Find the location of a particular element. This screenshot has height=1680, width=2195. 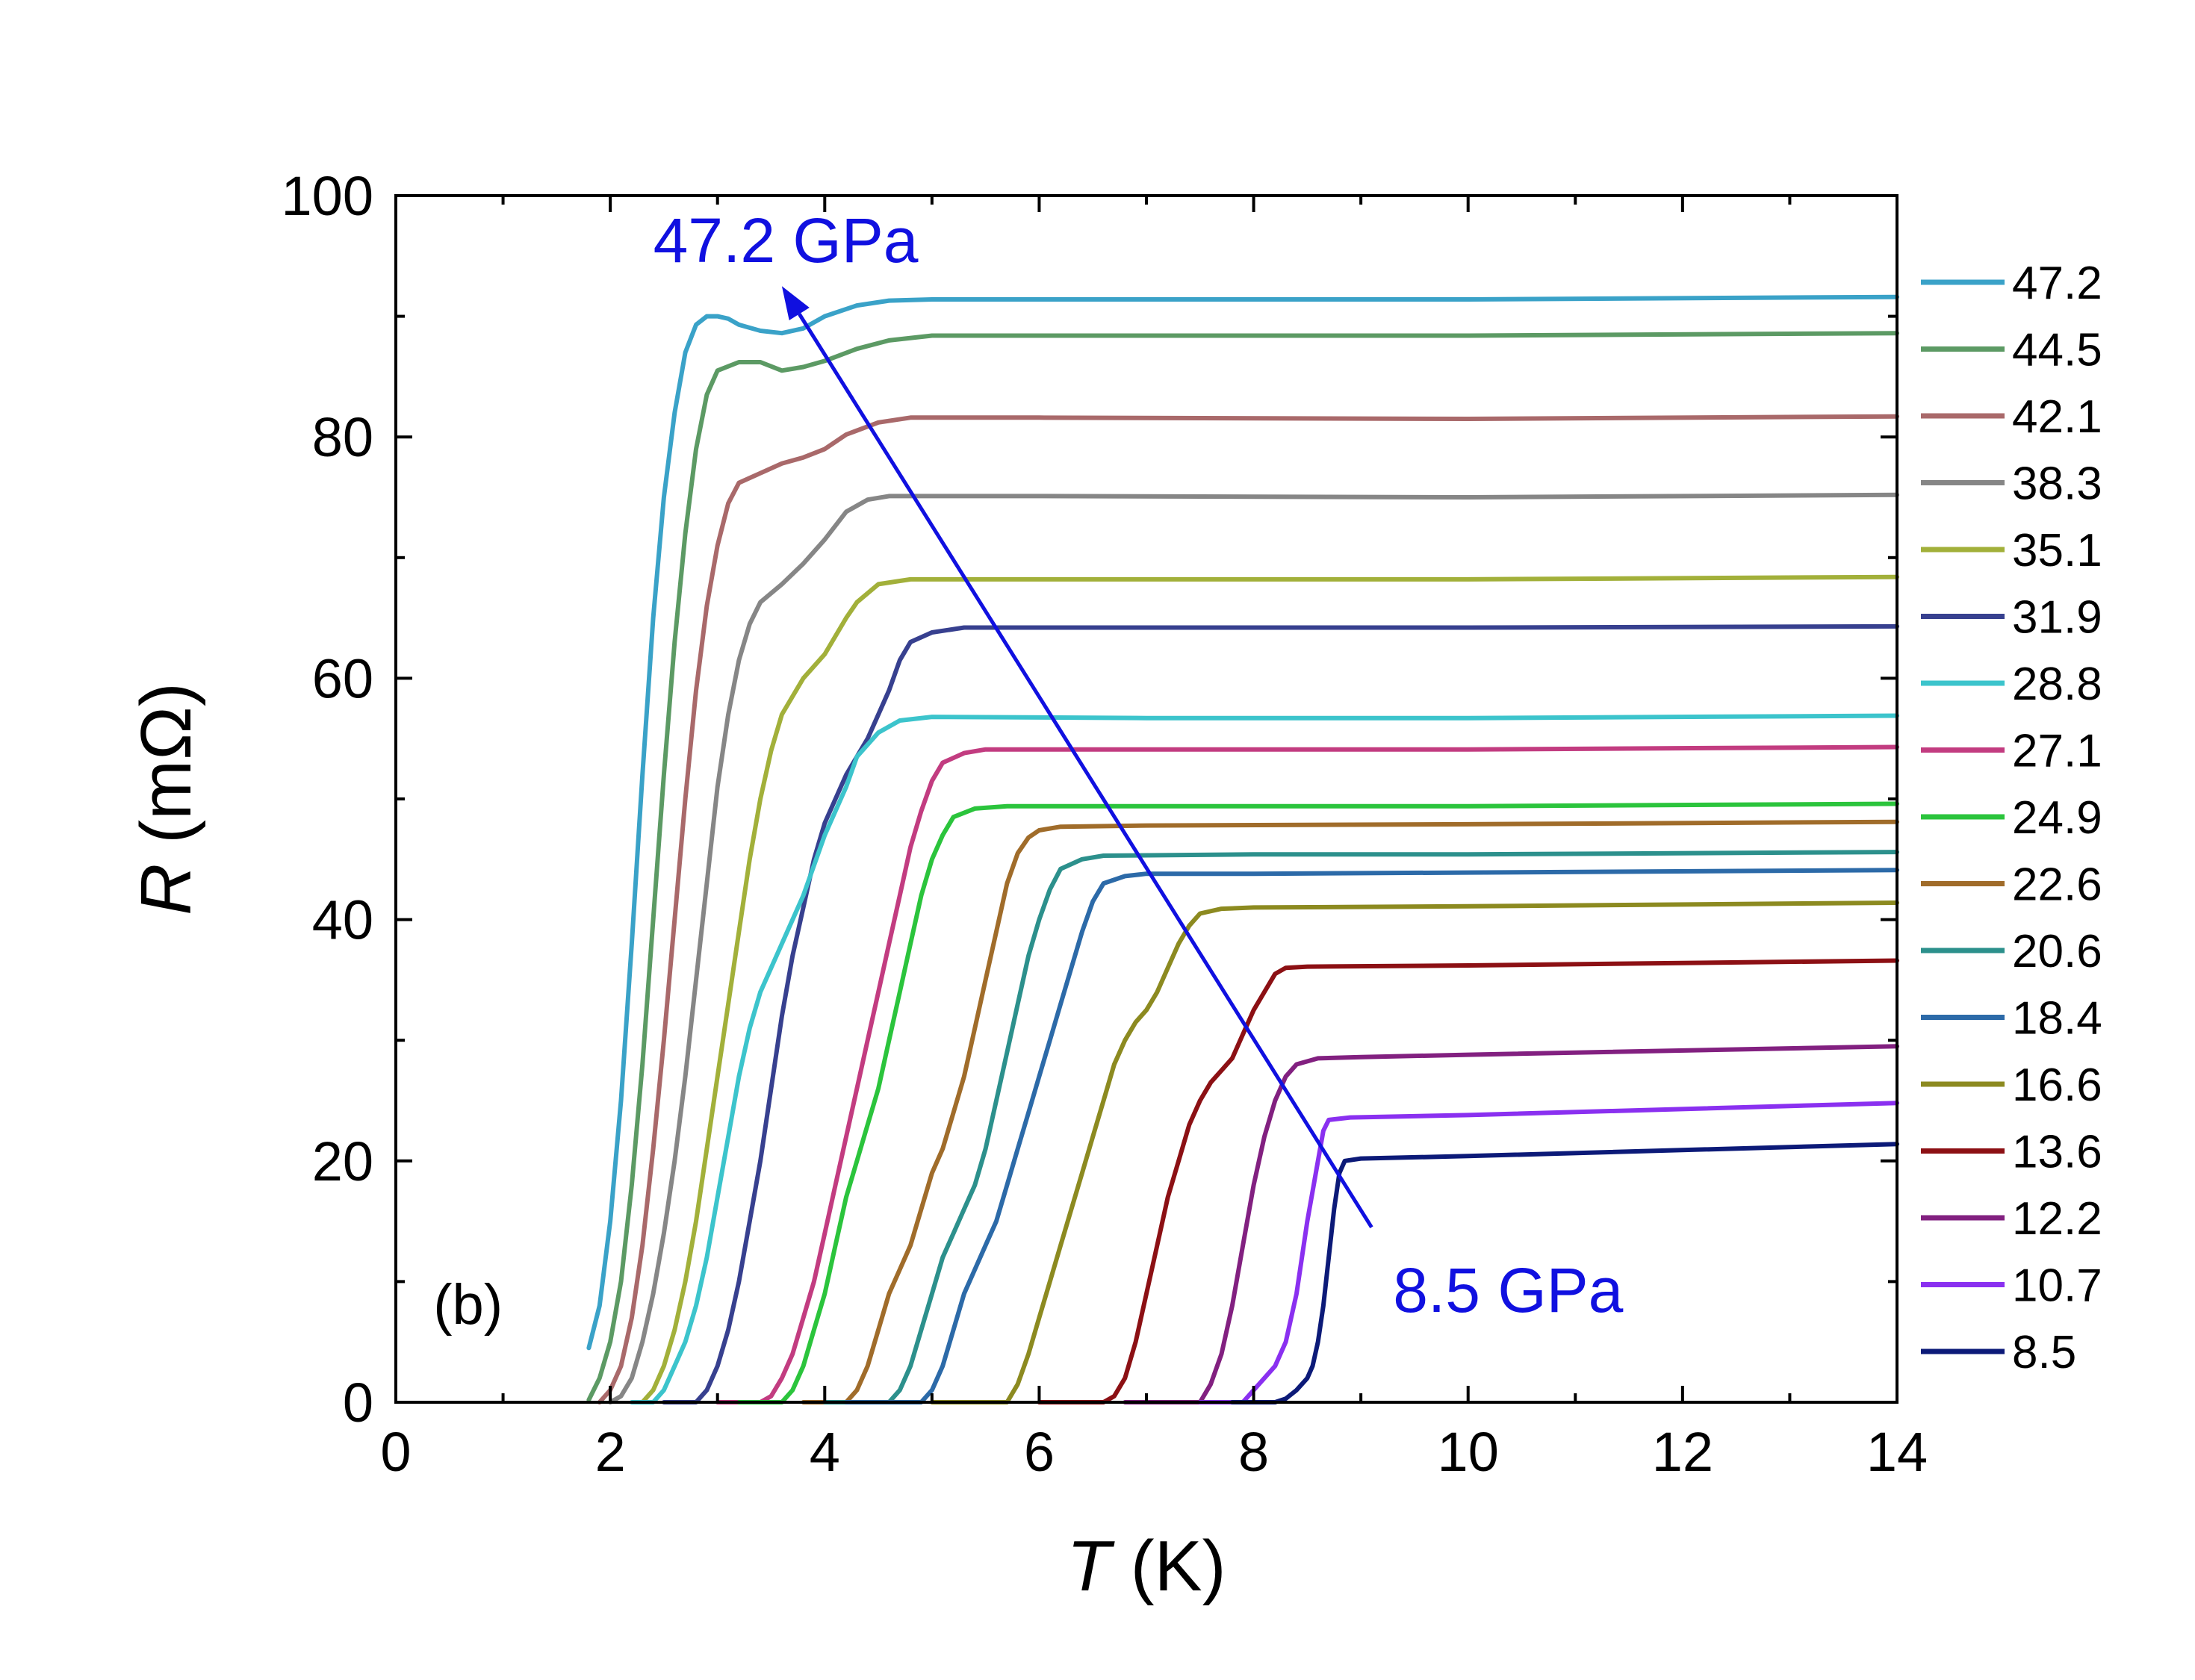

y-tick-label: 60 is located at coordinates (342, 678).